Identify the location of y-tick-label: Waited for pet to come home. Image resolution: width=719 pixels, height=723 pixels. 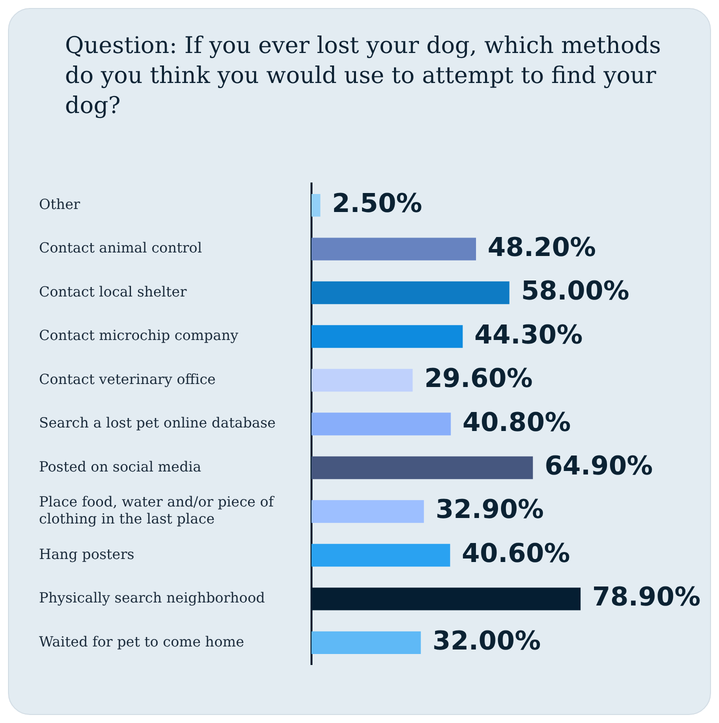
(141, 642).